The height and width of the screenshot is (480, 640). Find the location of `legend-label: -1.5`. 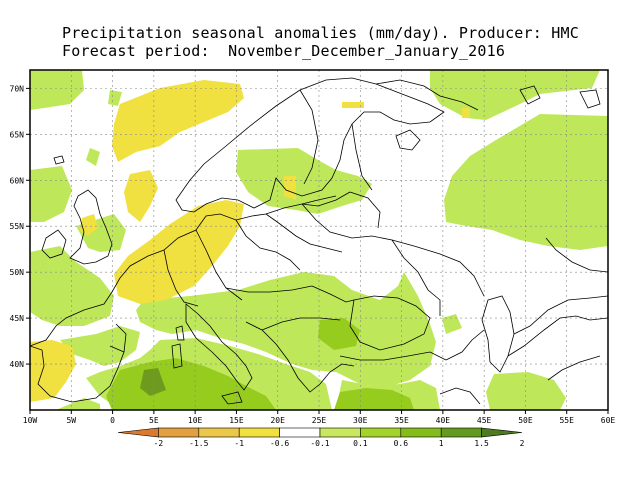

legend-label: -1.5 is located at coordinates (198, 443).